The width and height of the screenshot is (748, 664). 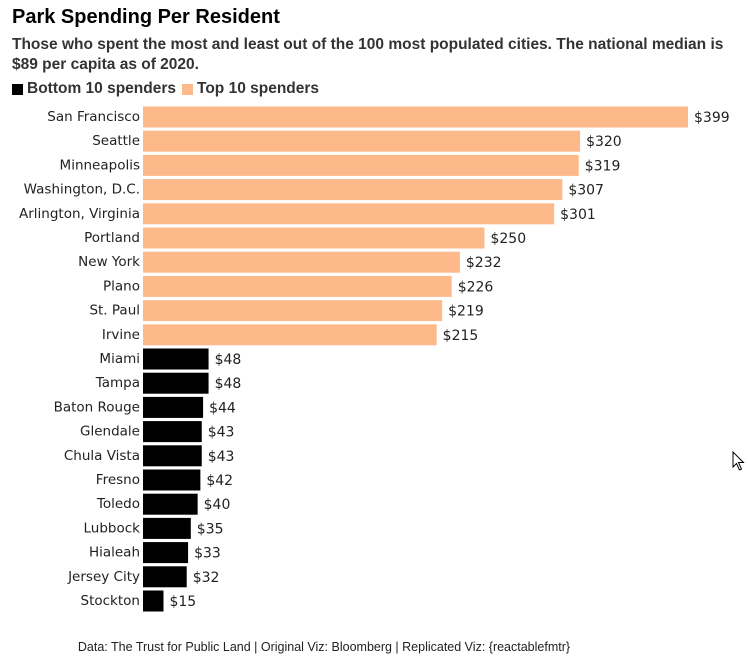 What do you see at coordinates (79, 214) in the screenshot?
I see `category-label-arlington-virginia: Arlington, Virginia` at bounding box center [79, 214].